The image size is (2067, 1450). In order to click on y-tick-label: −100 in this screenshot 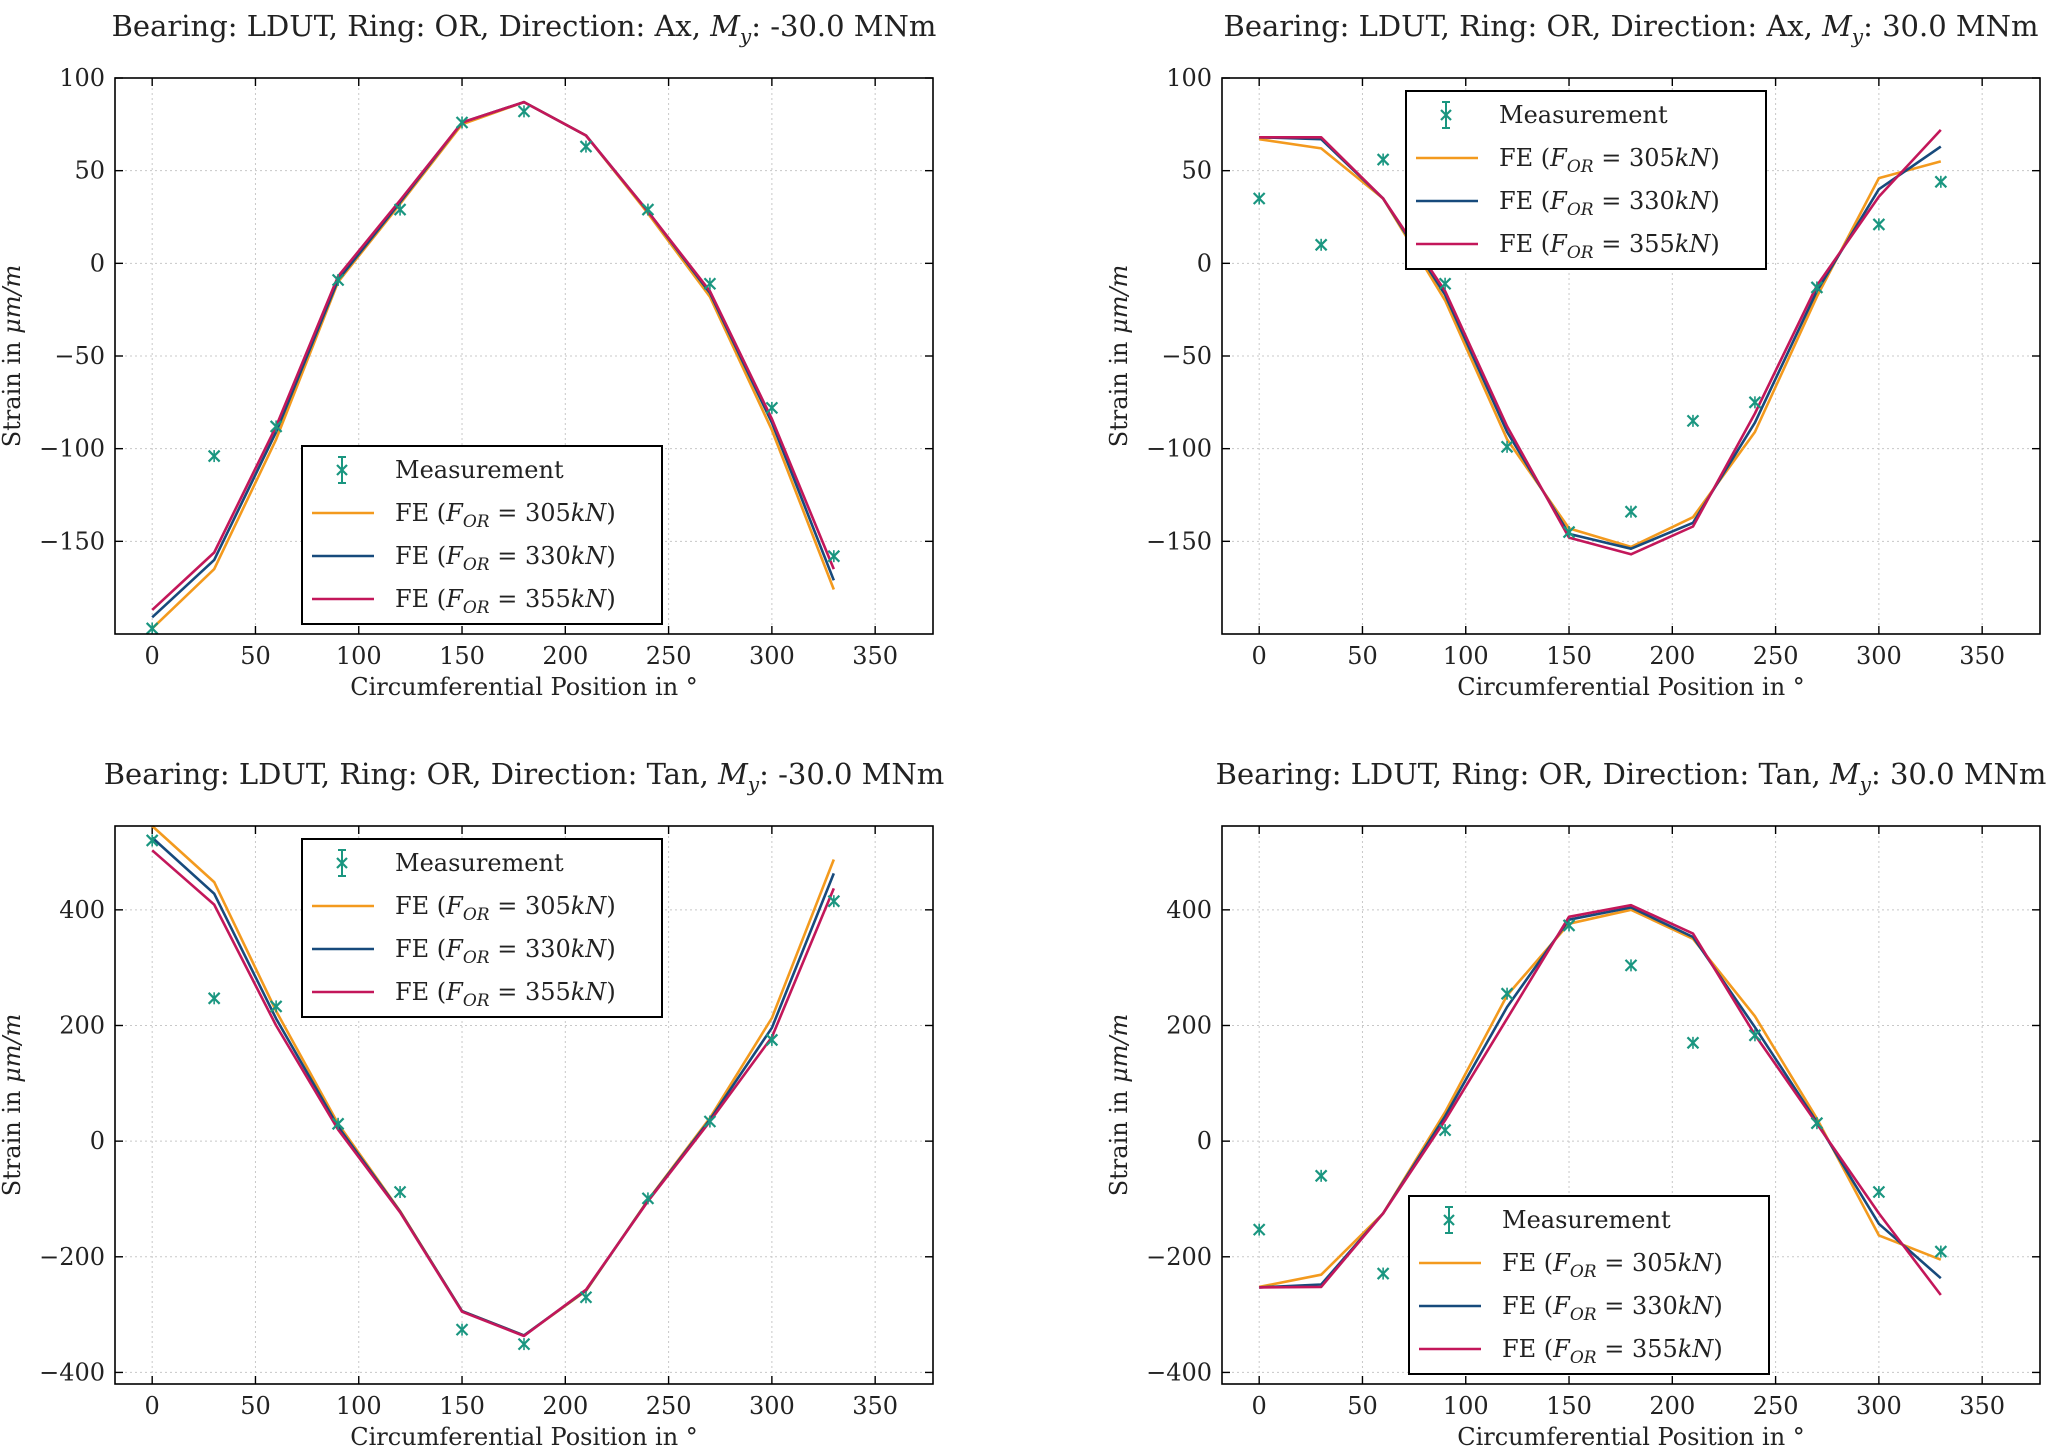, I will do `click(72, 449)`.